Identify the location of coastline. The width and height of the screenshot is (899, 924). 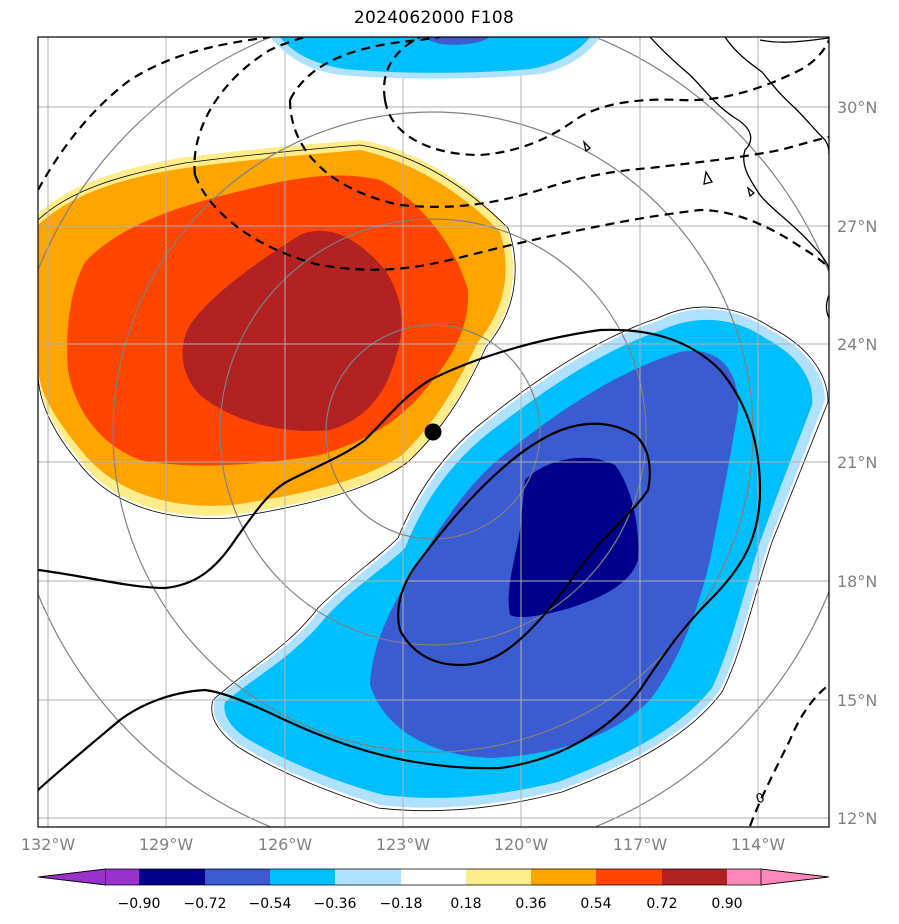
(705, 178).